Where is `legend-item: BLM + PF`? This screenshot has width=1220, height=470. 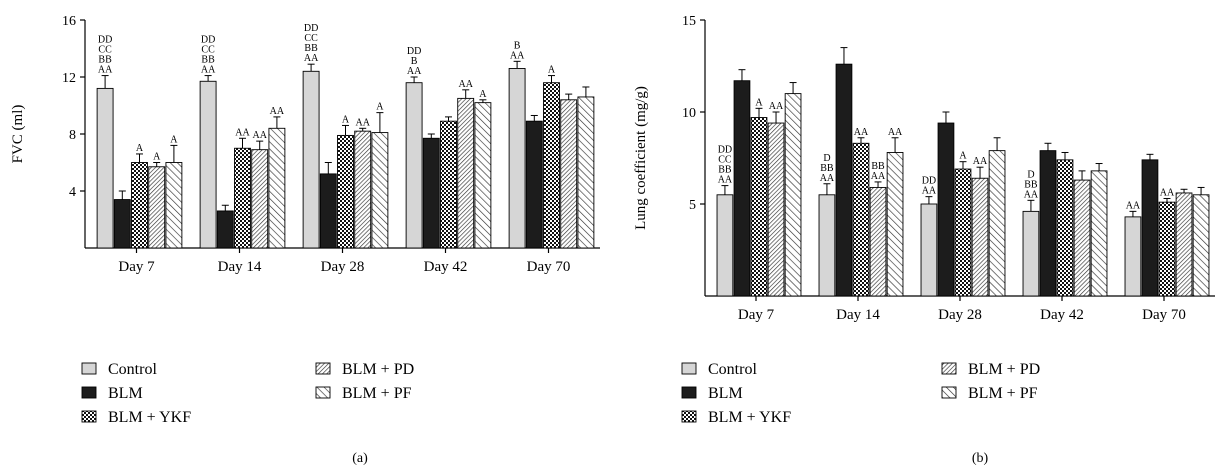
legend-item: BLM + PF is located at coordinates (363, 393).